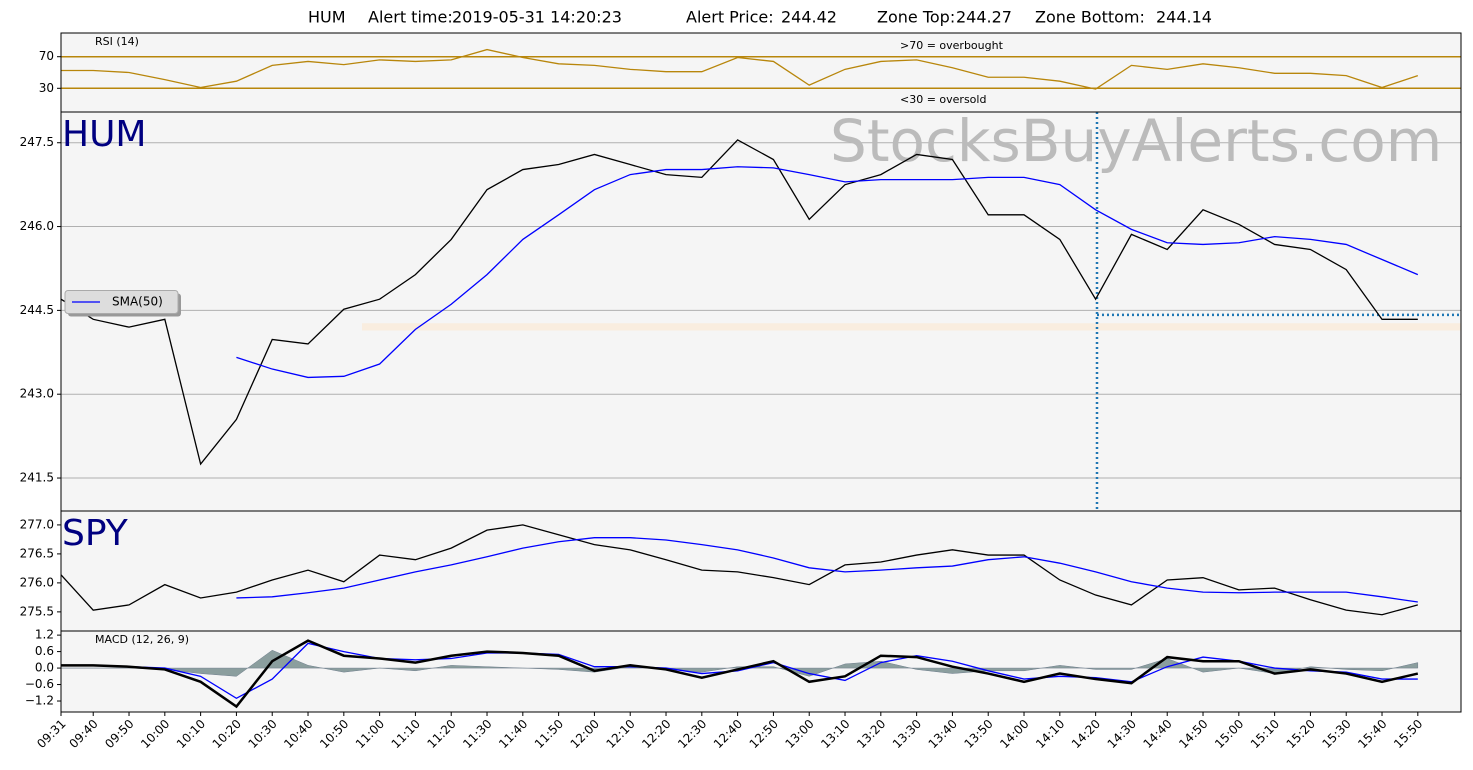 This screenshot has height=770, width=1473. I want to click on panel: 1.2 0.6 0.0 −0.6 −1.2 MACD (12, 26, 9), so click(722, 668).